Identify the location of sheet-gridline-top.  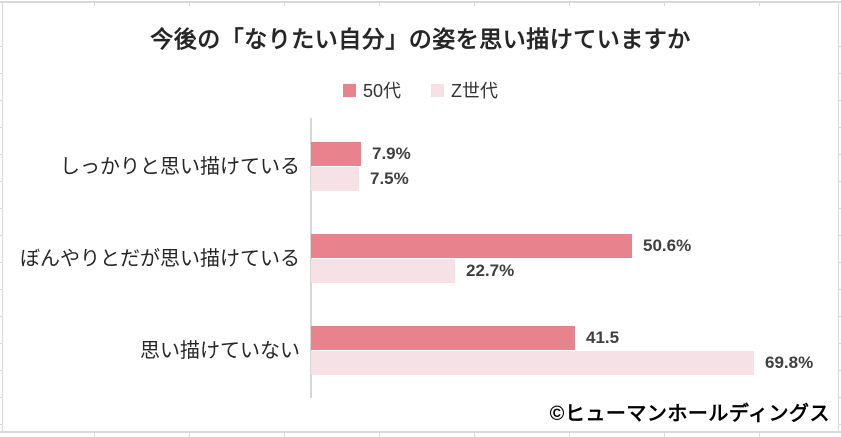
(420, 2).